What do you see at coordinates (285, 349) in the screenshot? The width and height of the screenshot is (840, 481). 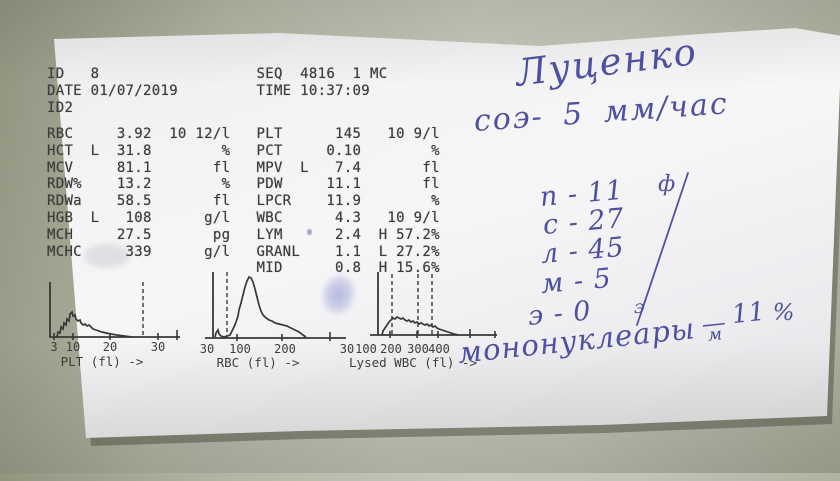 I see `rbc-tick-label: 200` at bounding box center [285, 349].